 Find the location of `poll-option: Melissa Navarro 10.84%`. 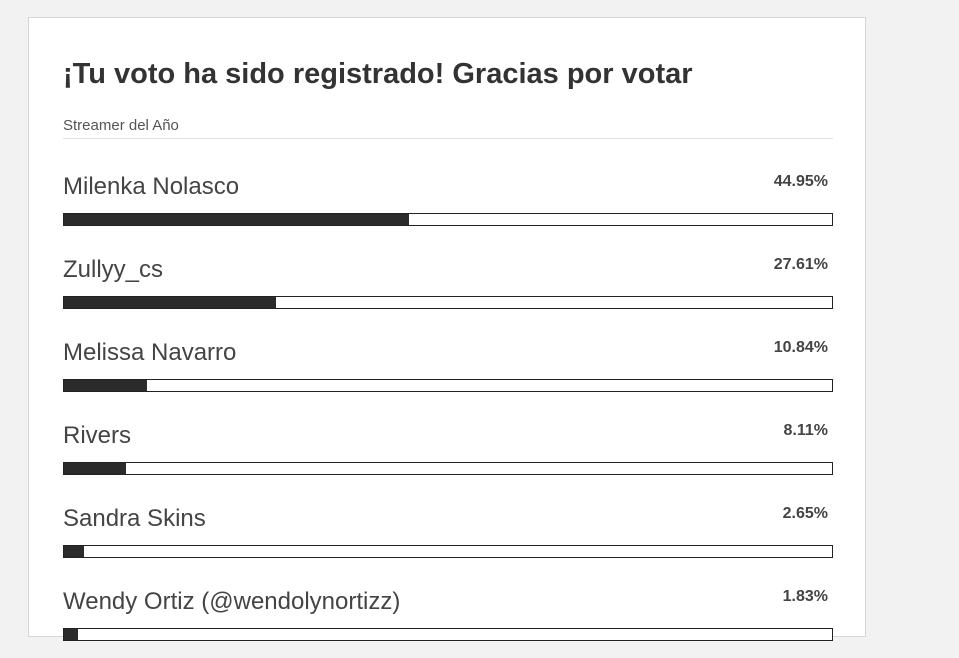

poll-option: Melissa Navarro 10.84% is located at coordinates (448, 374).